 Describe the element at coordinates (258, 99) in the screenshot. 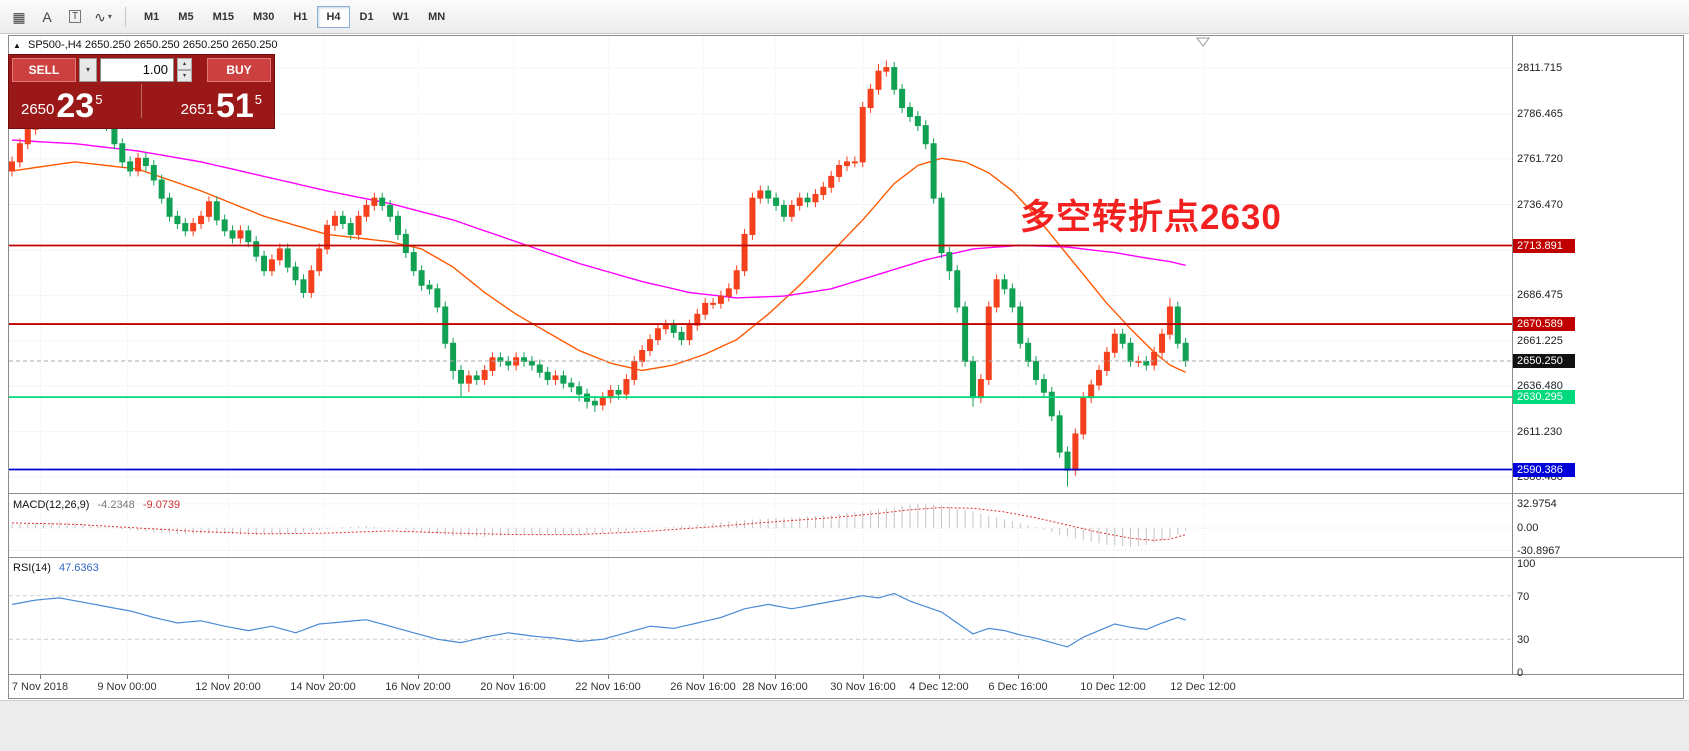

I see `ask-price-sup: 5` at that location.